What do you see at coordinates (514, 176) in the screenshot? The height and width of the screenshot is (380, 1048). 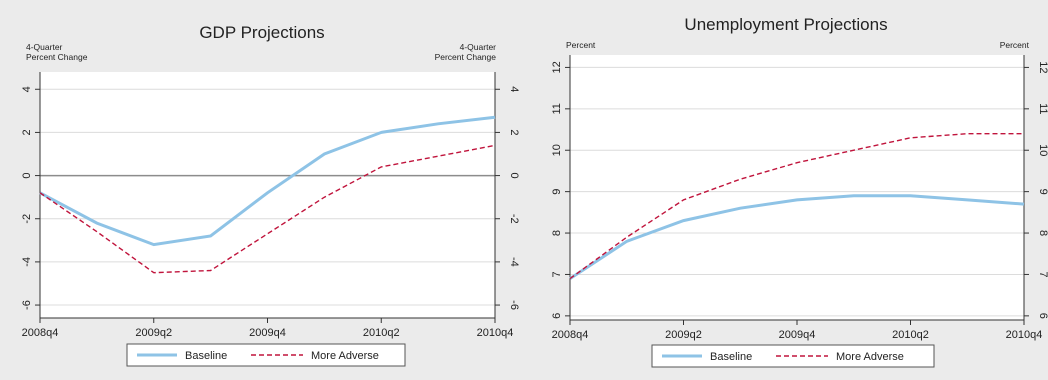 I see `y-tick-label-right: 0` at bounding box center [514, 176].